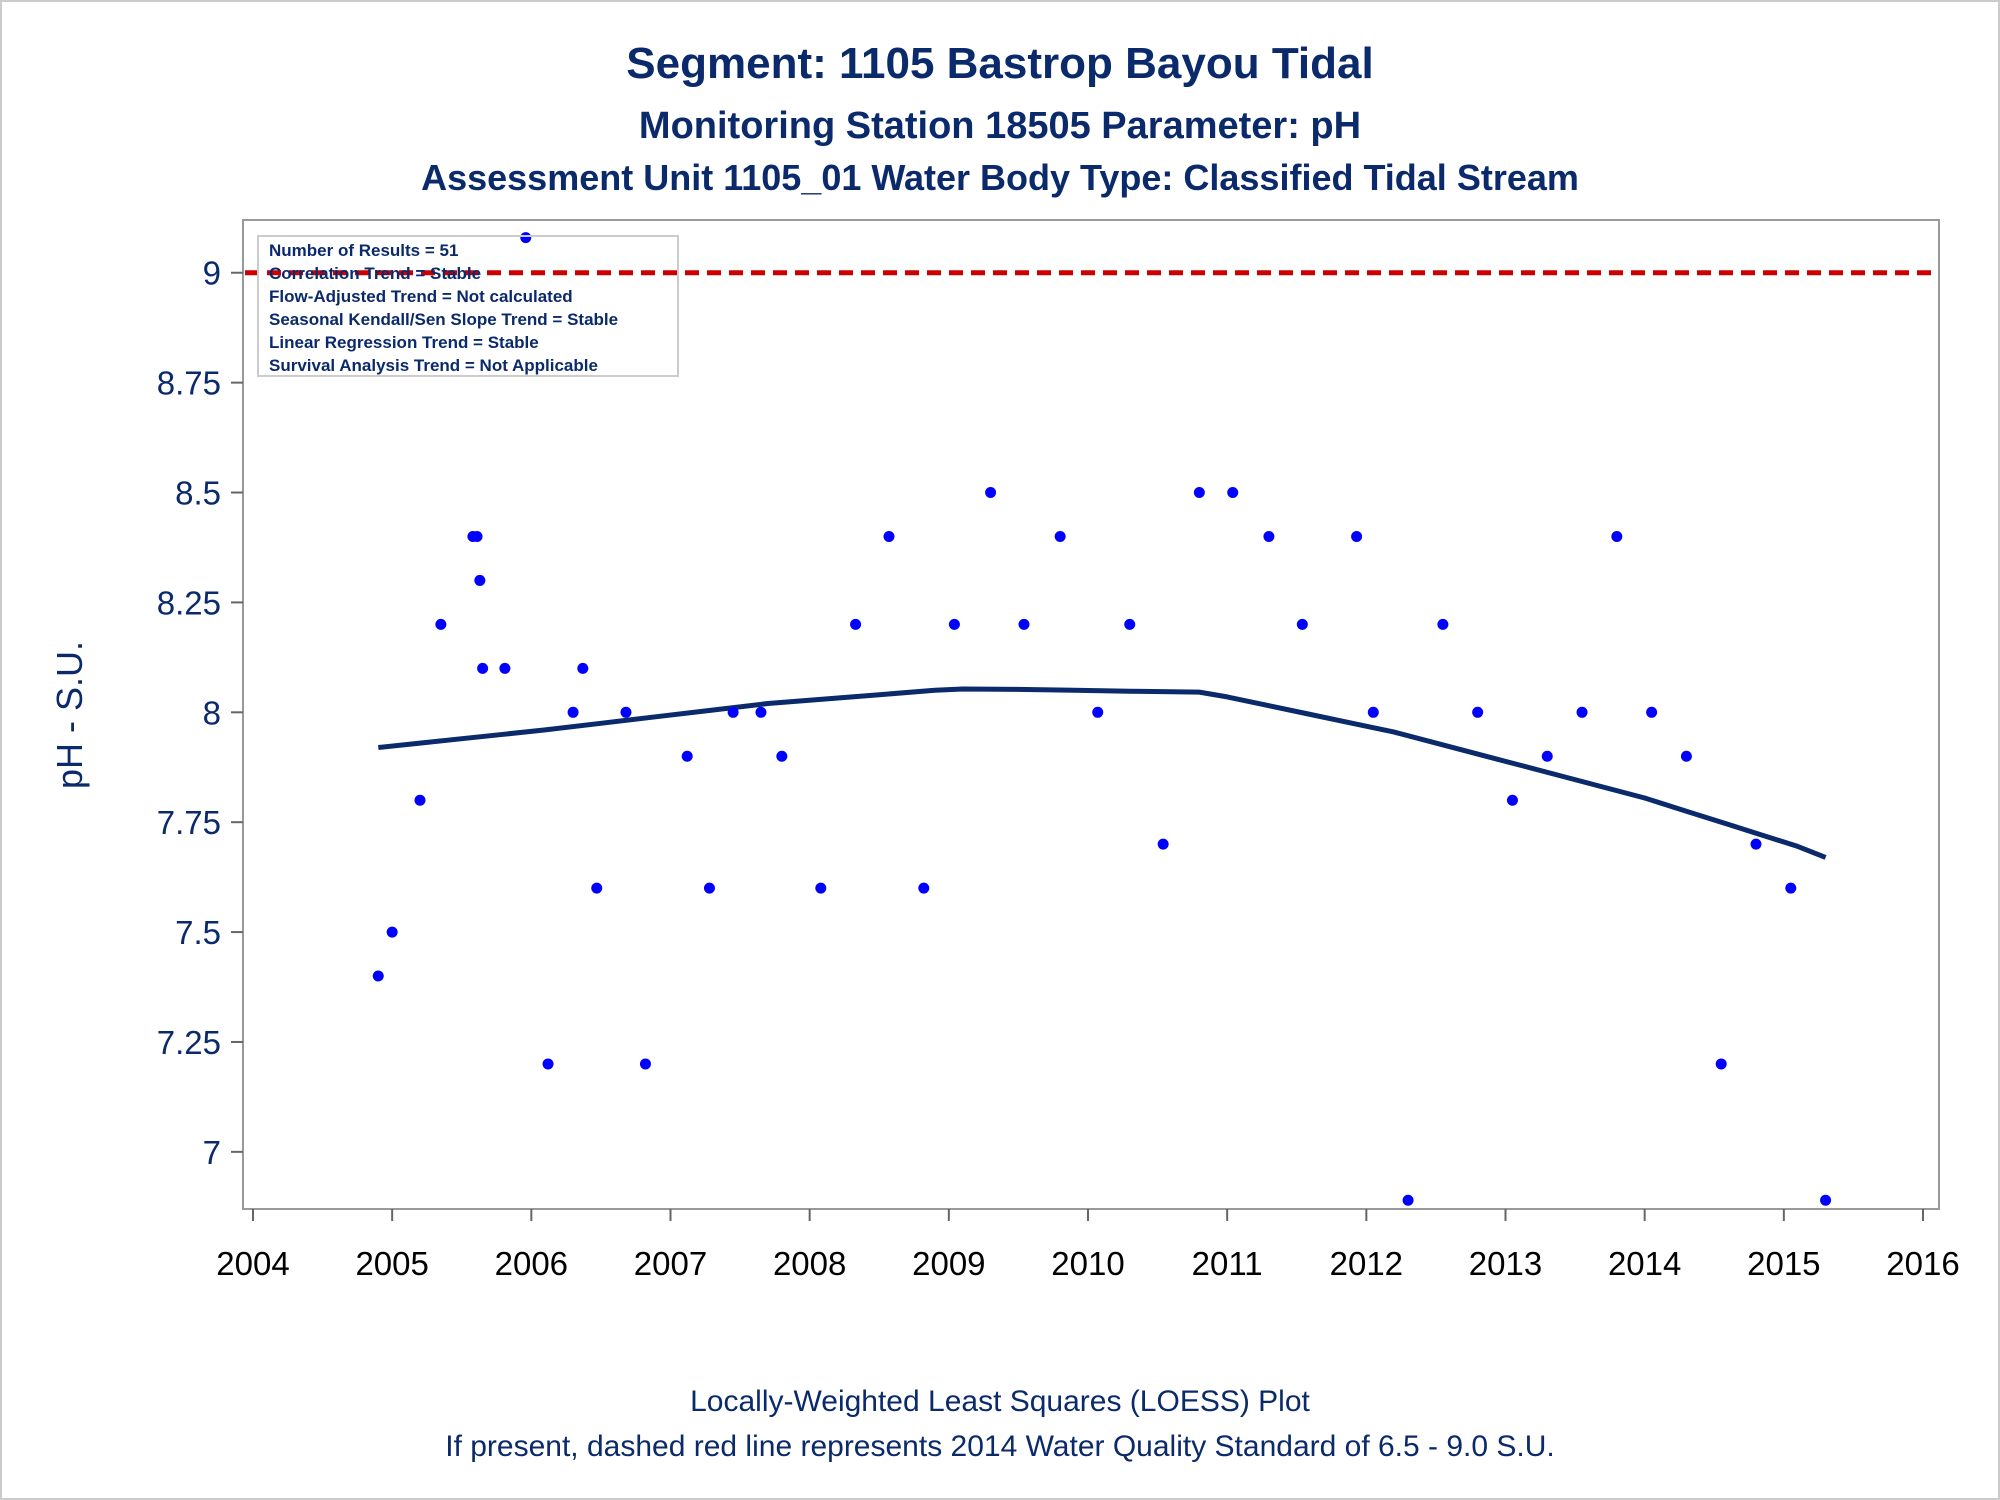  I want to click on y-tick-label: 8.5, so click(198, 493).